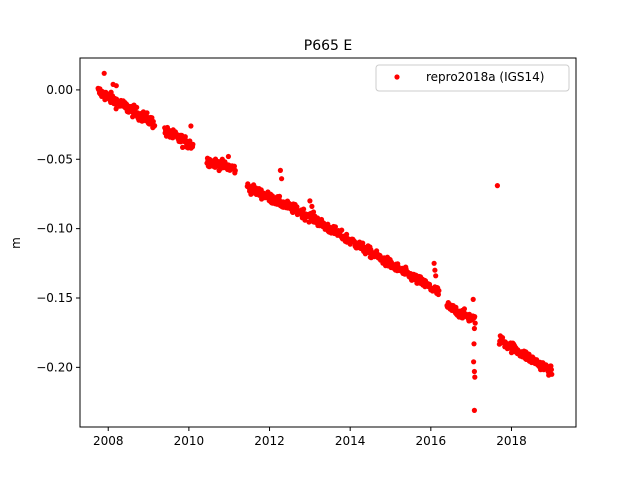  What do you see at coordinates (54, 367) in the screenshot?
I see `y-tick-label: −0.20` at bounding box center [54, 367].